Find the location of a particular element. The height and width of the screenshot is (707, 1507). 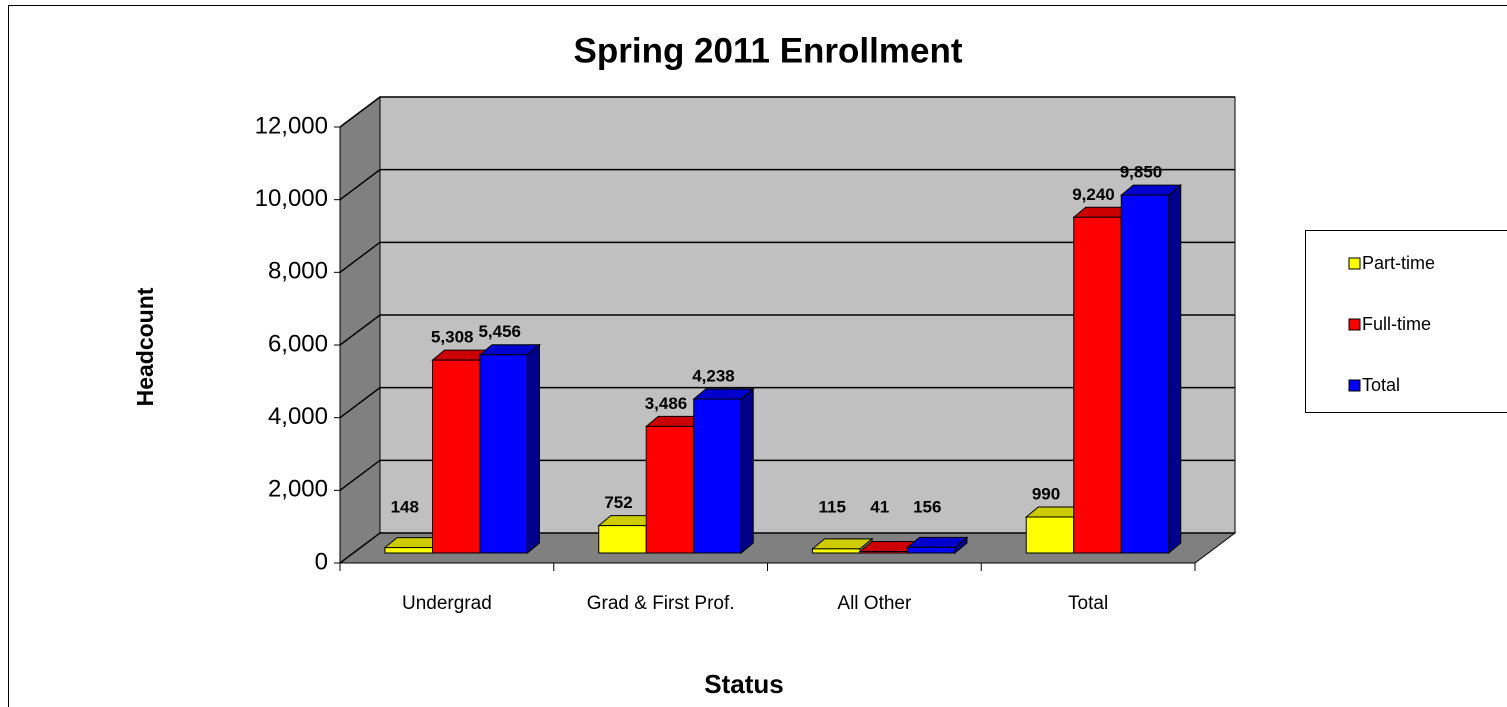

data-label: 41 is located at coordinates (879, 506).